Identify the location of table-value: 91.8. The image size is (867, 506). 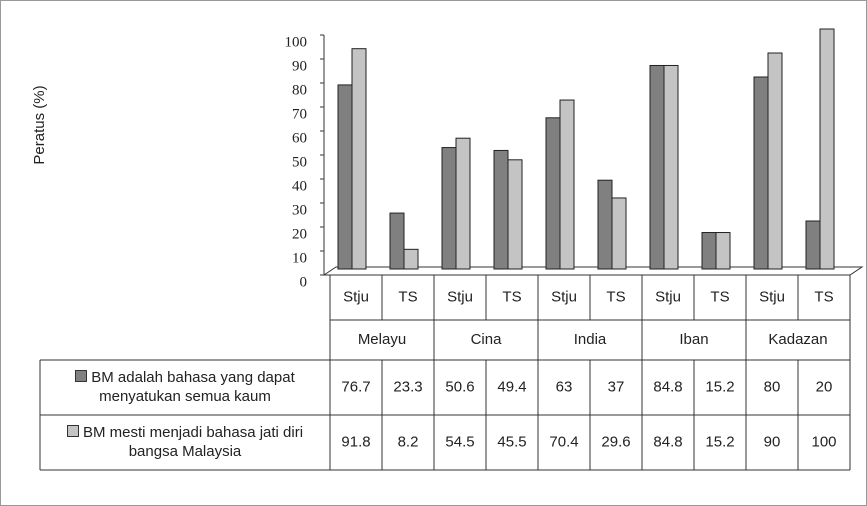
(355, 441).